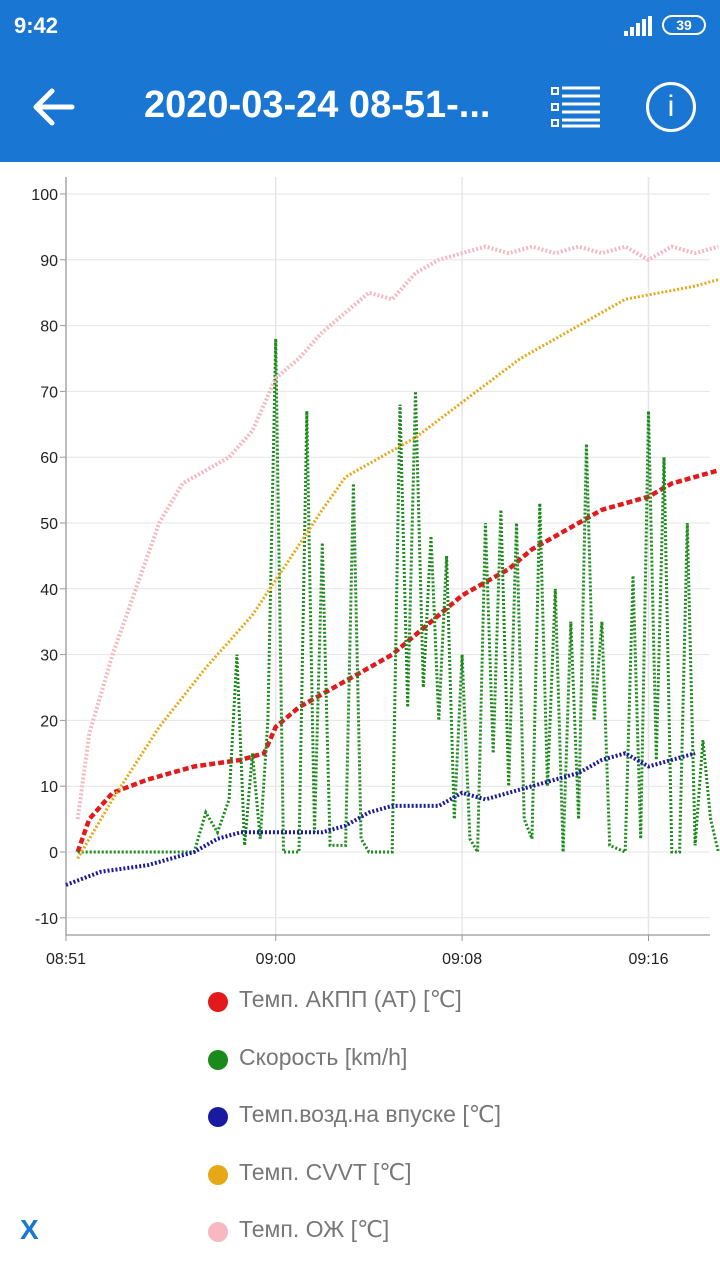 Image resolution: width=720 pixels, height=1280 pixels. I want to click on status-time: 9:42, so click(36, 25).